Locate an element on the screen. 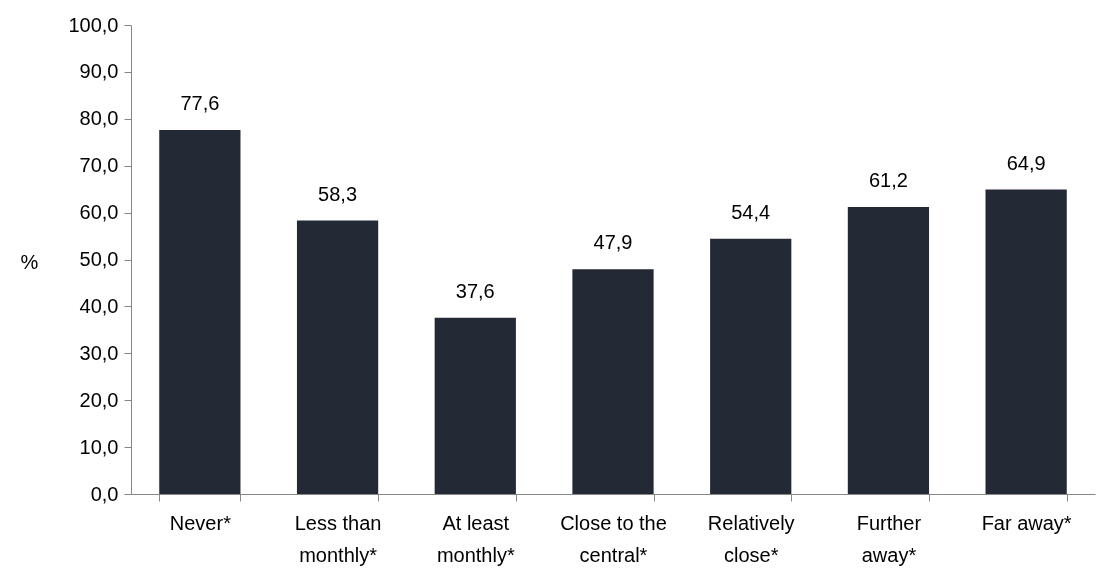 This screenshot has width=1098, height=577. y-tick-label: 90,0 is located at coordinates (99, 71).